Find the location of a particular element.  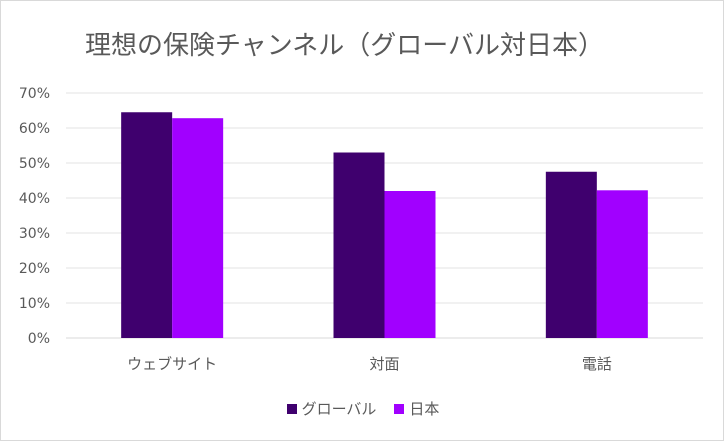

chart-title: 理想の保険チャンネル（グローバル対日本） is located at coordinates (344, 46).